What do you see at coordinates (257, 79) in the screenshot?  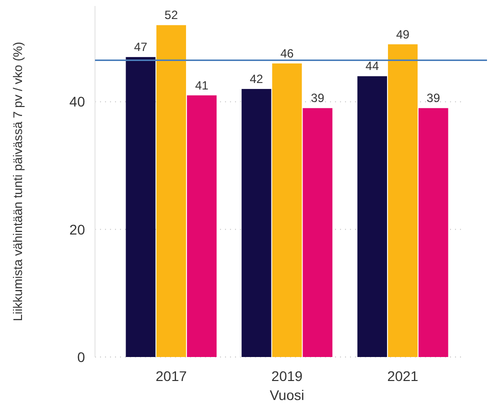 I see `data-label: 42` at bounding box center [257, 79].